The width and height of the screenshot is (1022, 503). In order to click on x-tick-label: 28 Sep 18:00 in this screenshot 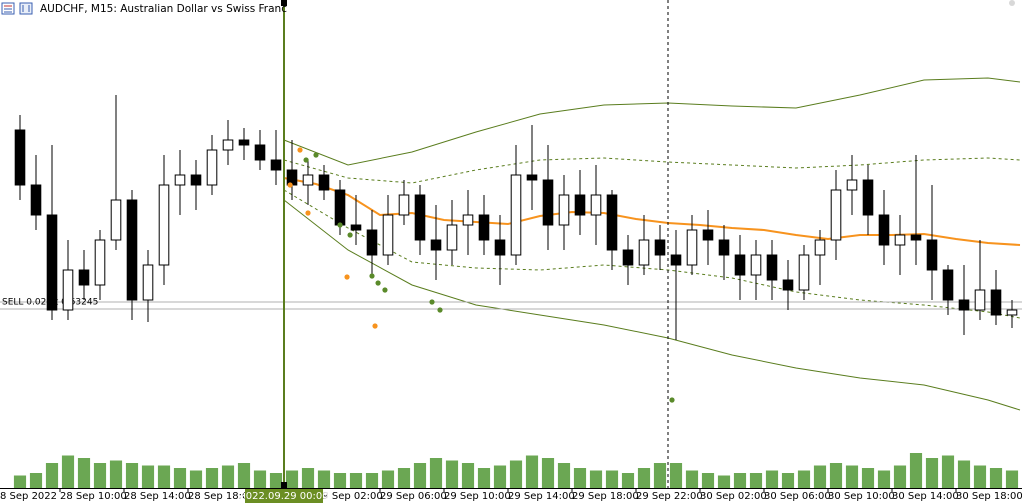, I will do `click(221, 496)`.